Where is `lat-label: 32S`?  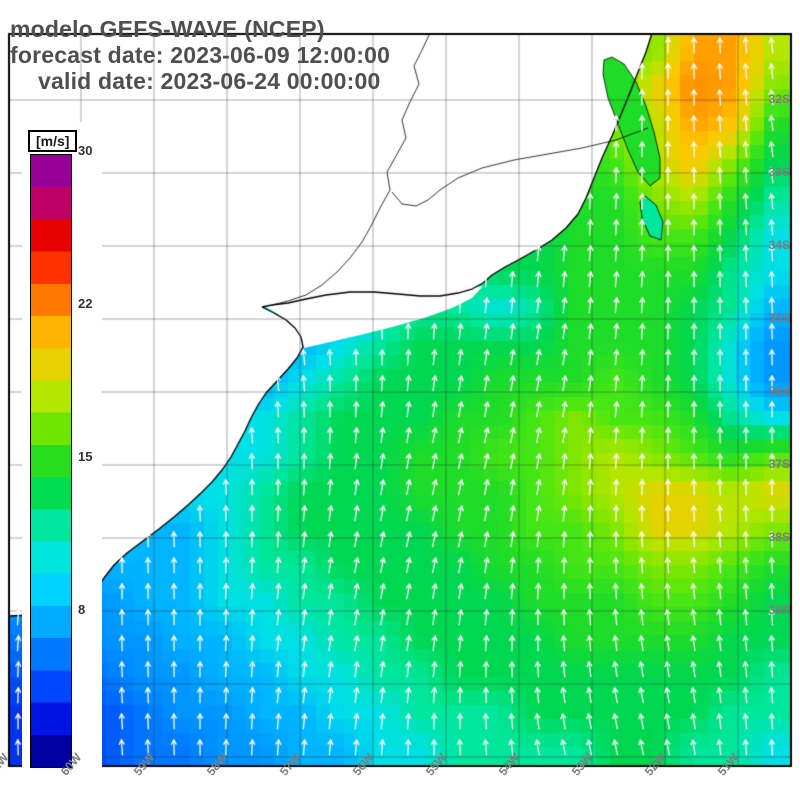 lat-label: 32S is located at coordinates (779, 99).